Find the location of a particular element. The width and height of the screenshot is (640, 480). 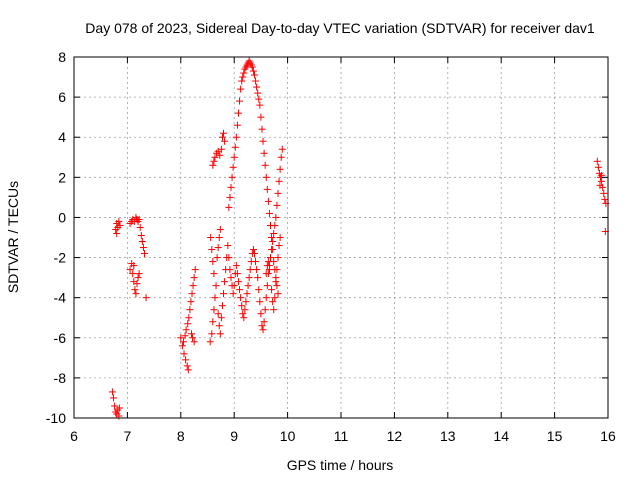

y-tick-label: 2 is located at coordinates (62, 177).